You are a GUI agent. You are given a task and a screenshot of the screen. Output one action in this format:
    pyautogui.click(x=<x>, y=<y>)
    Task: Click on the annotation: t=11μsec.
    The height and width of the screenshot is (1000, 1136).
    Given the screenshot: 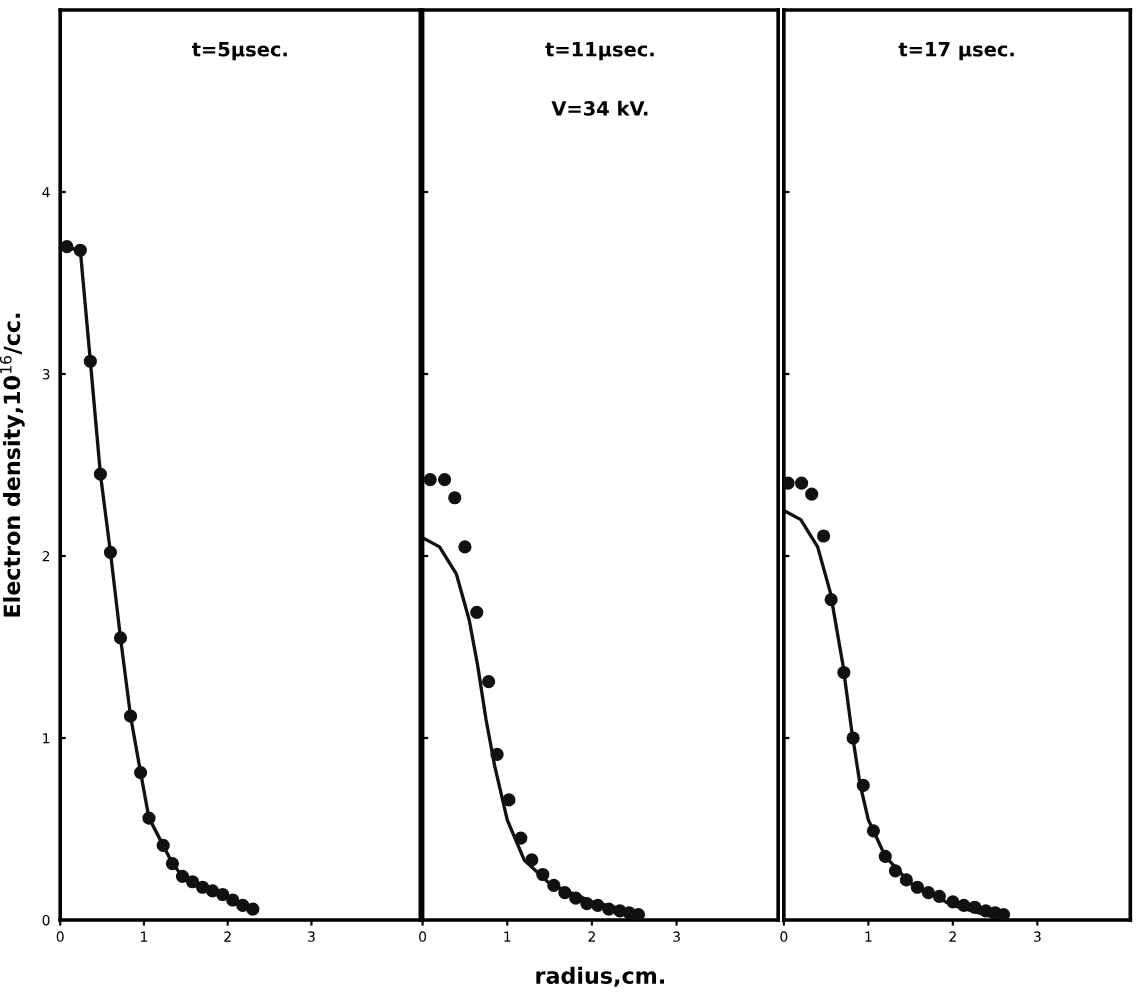 What is the action you would take?
    pyautogui.click(x=599, y=51)
    